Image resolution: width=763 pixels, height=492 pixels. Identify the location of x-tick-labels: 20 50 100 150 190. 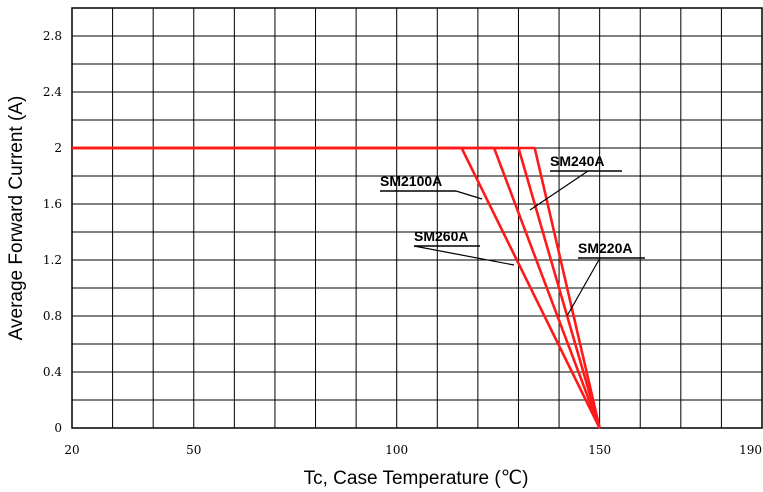
(413, 450).